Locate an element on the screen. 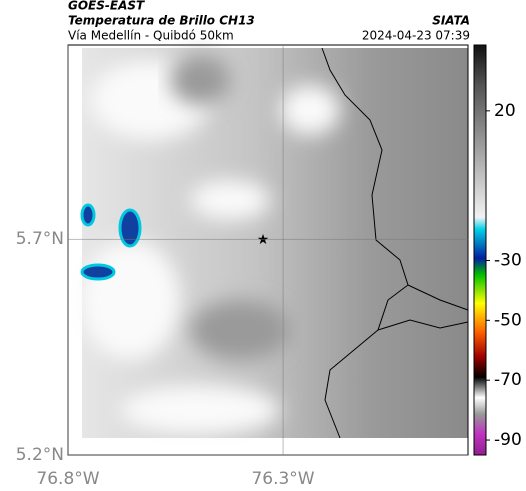 Image resolution: width=526 pixels, height=491 pixels. y-tick-label: 5.2°N is located at coordinates (40, 455).